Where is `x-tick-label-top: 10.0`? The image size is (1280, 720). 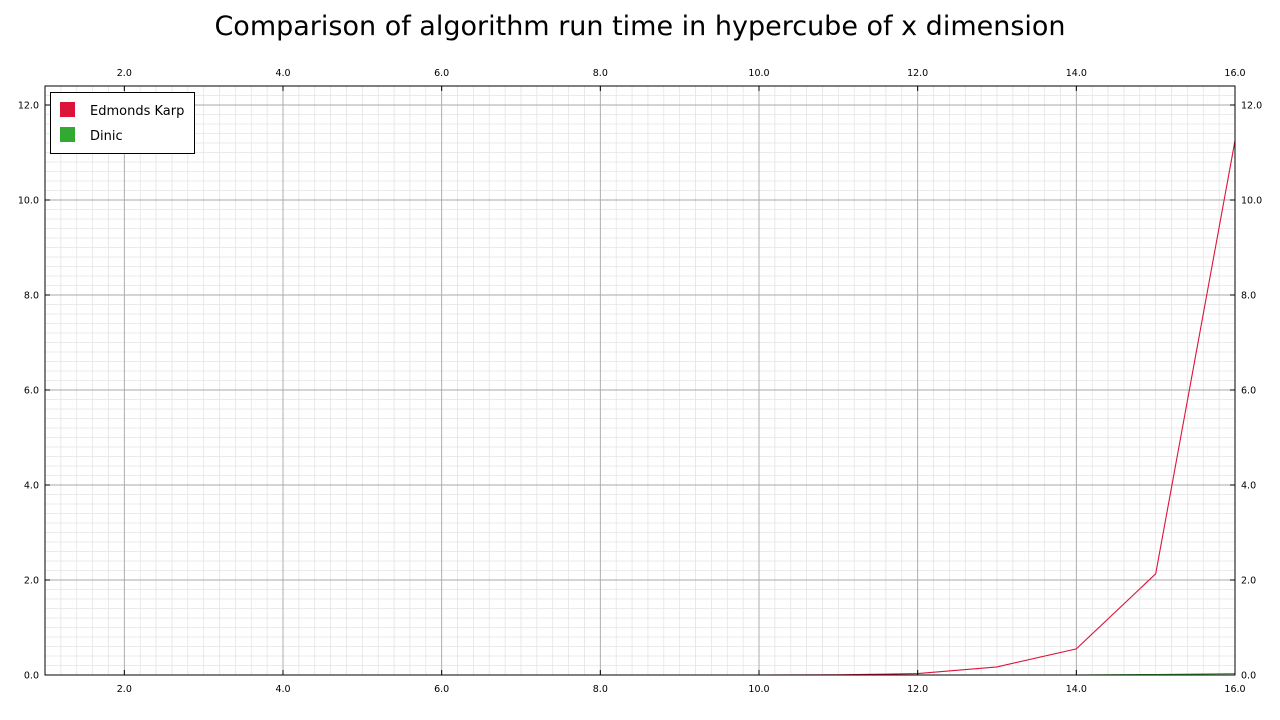 x-tick-label-top: 10.0 is located at coordinates (758, 73).